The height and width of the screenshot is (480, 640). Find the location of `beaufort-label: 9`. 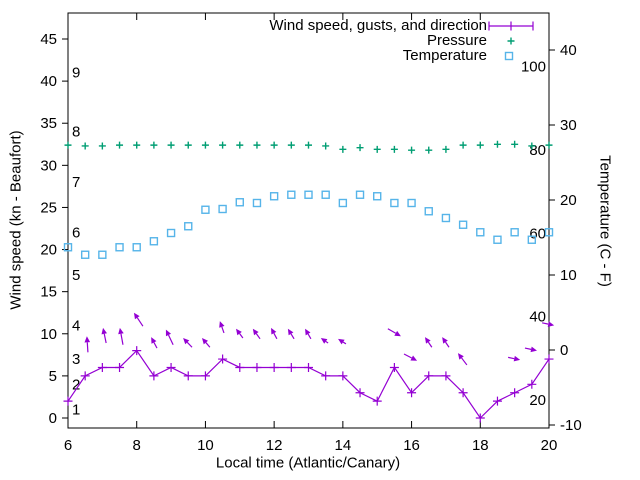

beaufort-label: 9 is located at coordinates (76, 73).